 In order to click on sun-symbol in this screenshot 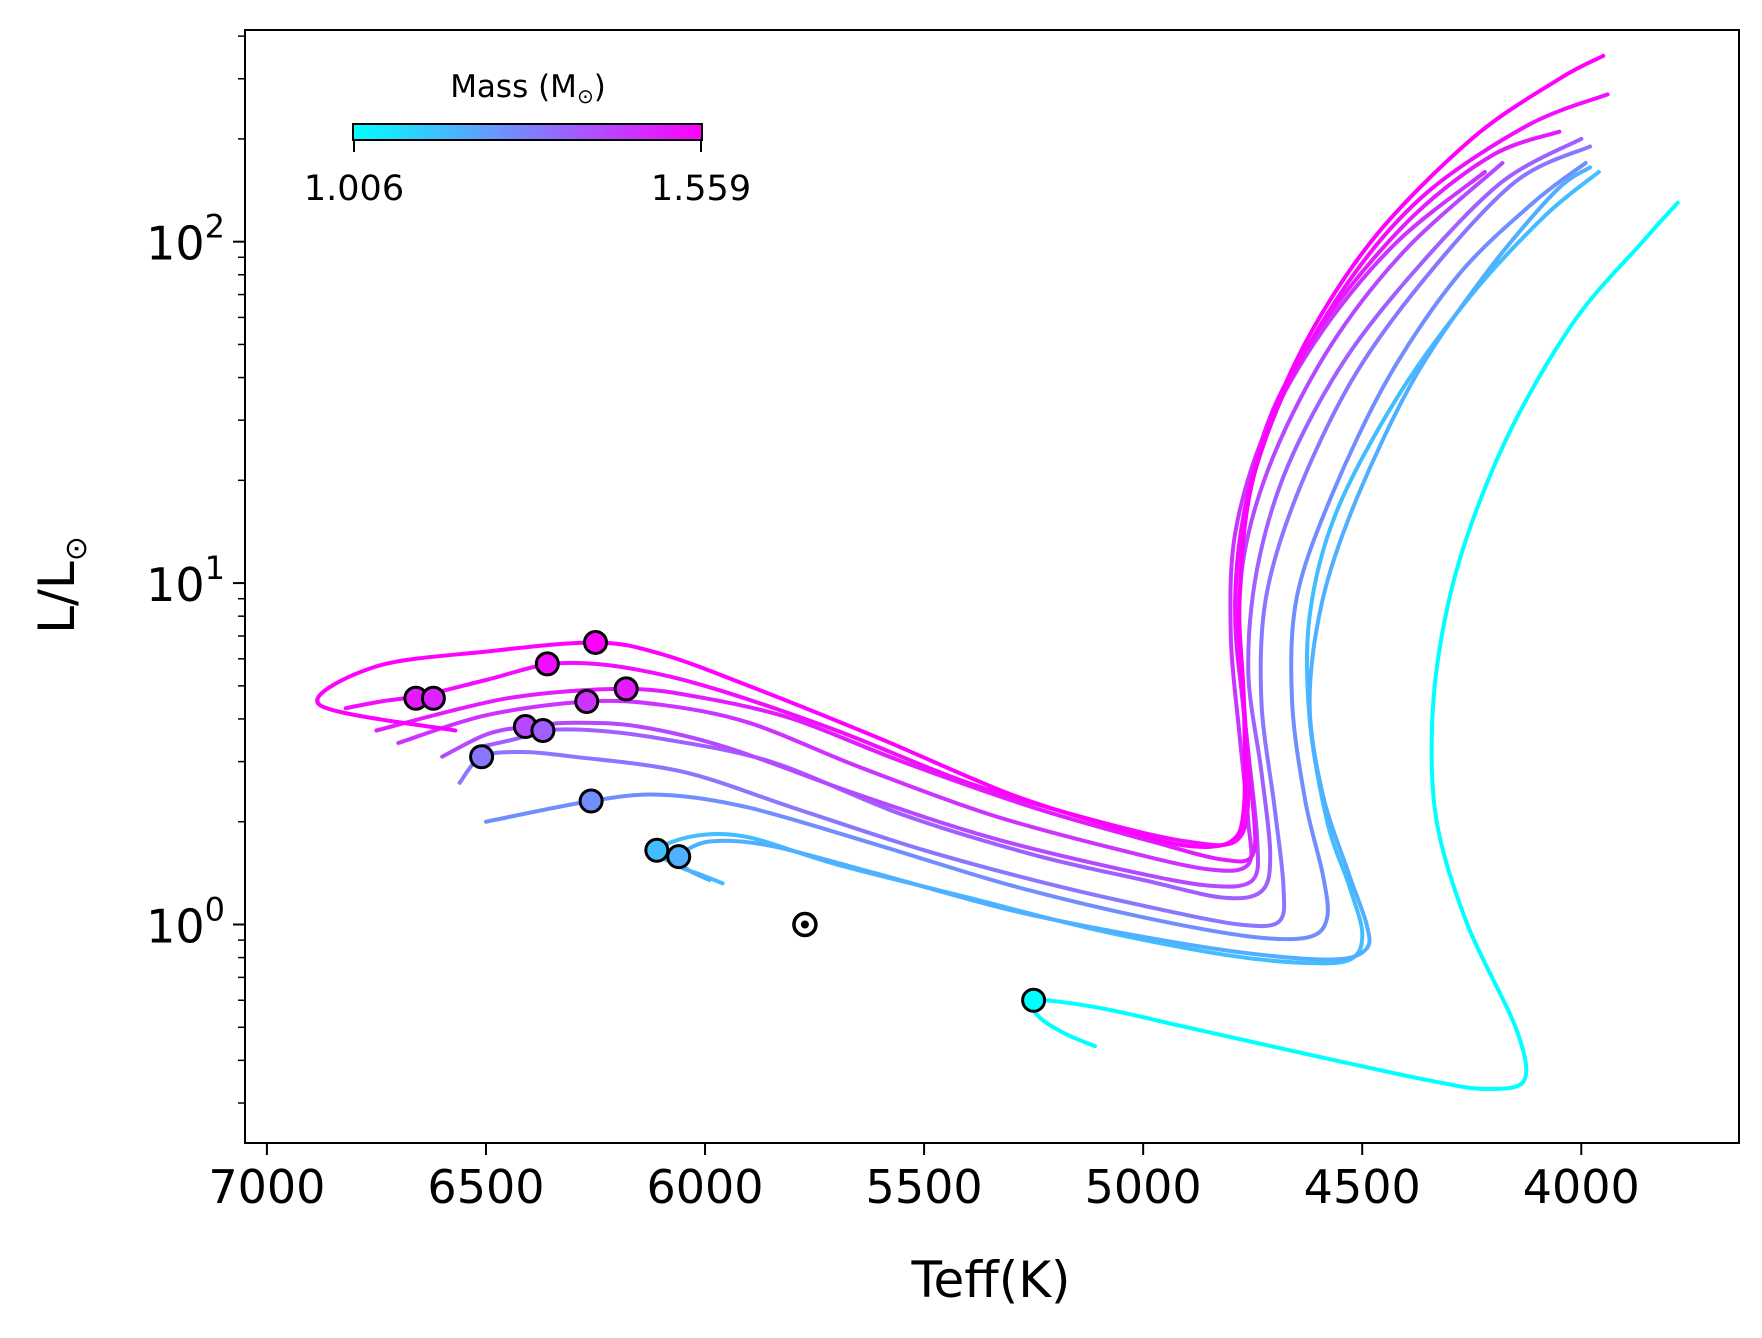, I will do `click(805, 924)`.